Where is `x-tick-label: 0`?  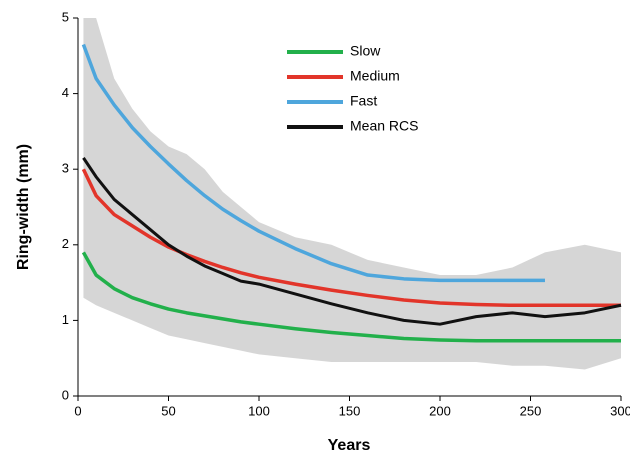
x-tick-label: 0 is located at coordinates (77, 410).